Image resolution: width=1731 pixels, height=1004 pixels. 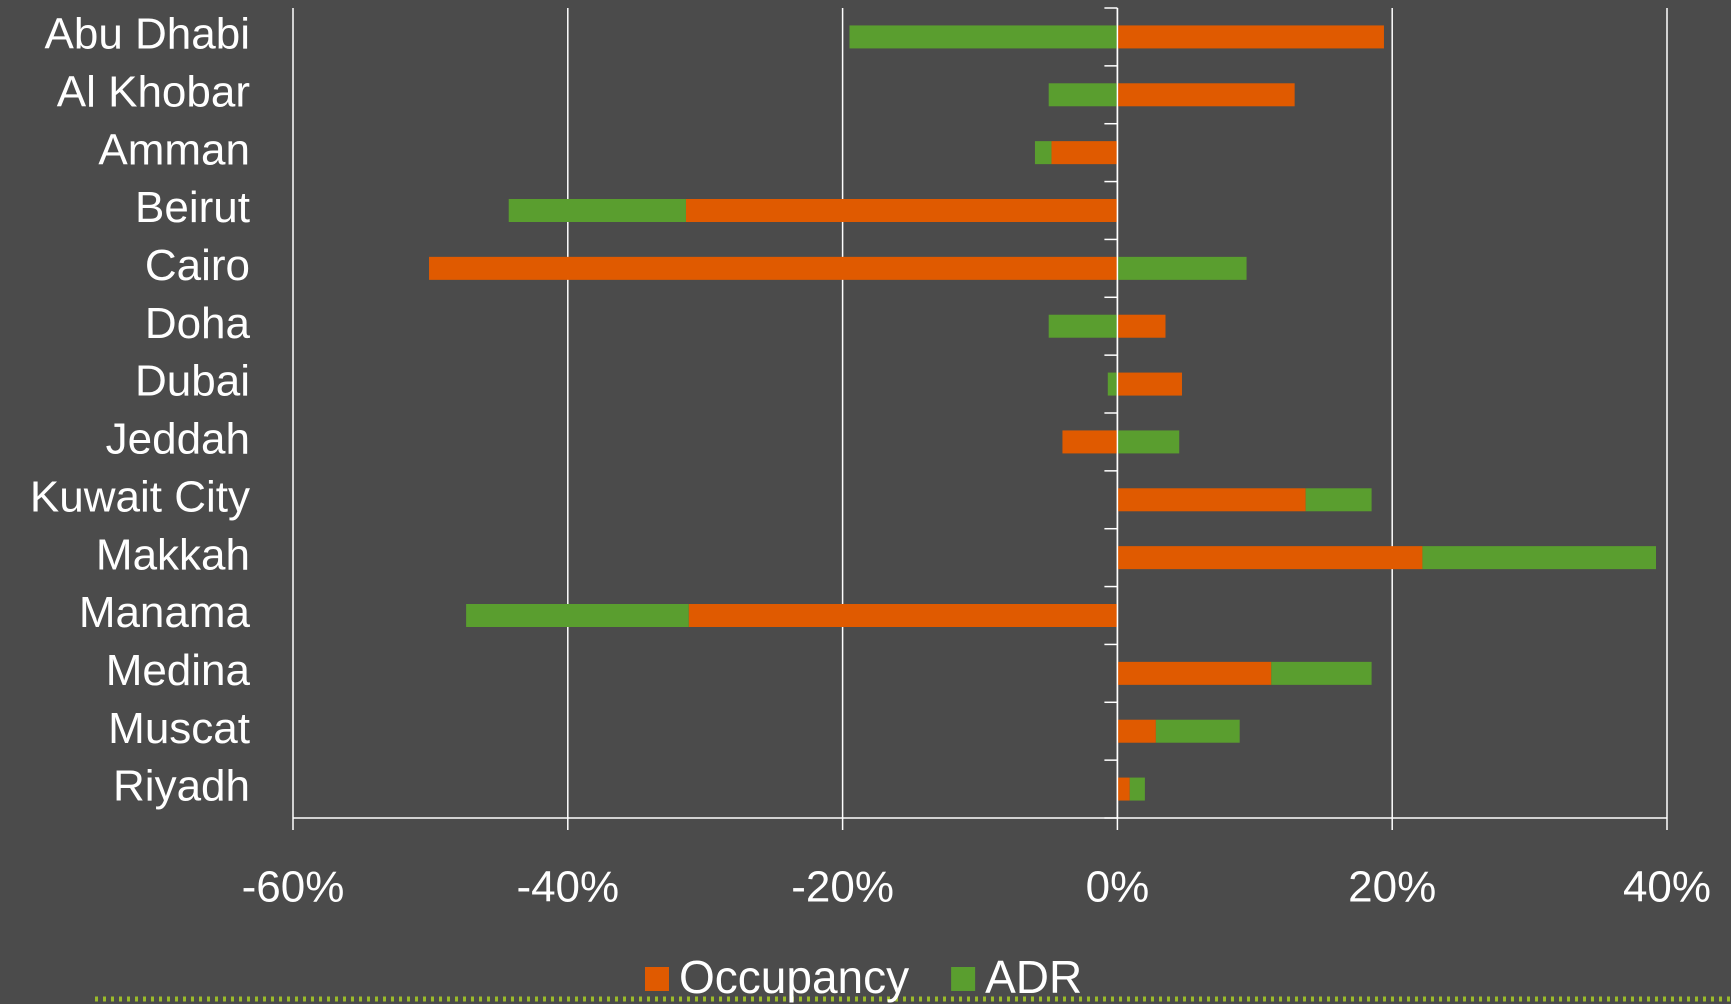 I want to click on y-tick-label: Abu Dhabi, so click(x=147, y=34).